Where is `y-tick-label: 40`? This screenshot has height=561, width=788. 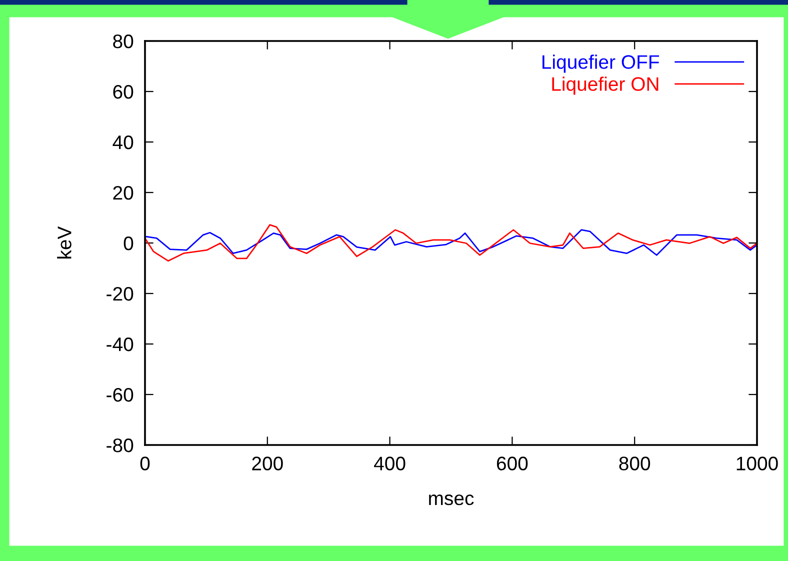 y-tick-label: 40 is located at coordinates (123, 142).